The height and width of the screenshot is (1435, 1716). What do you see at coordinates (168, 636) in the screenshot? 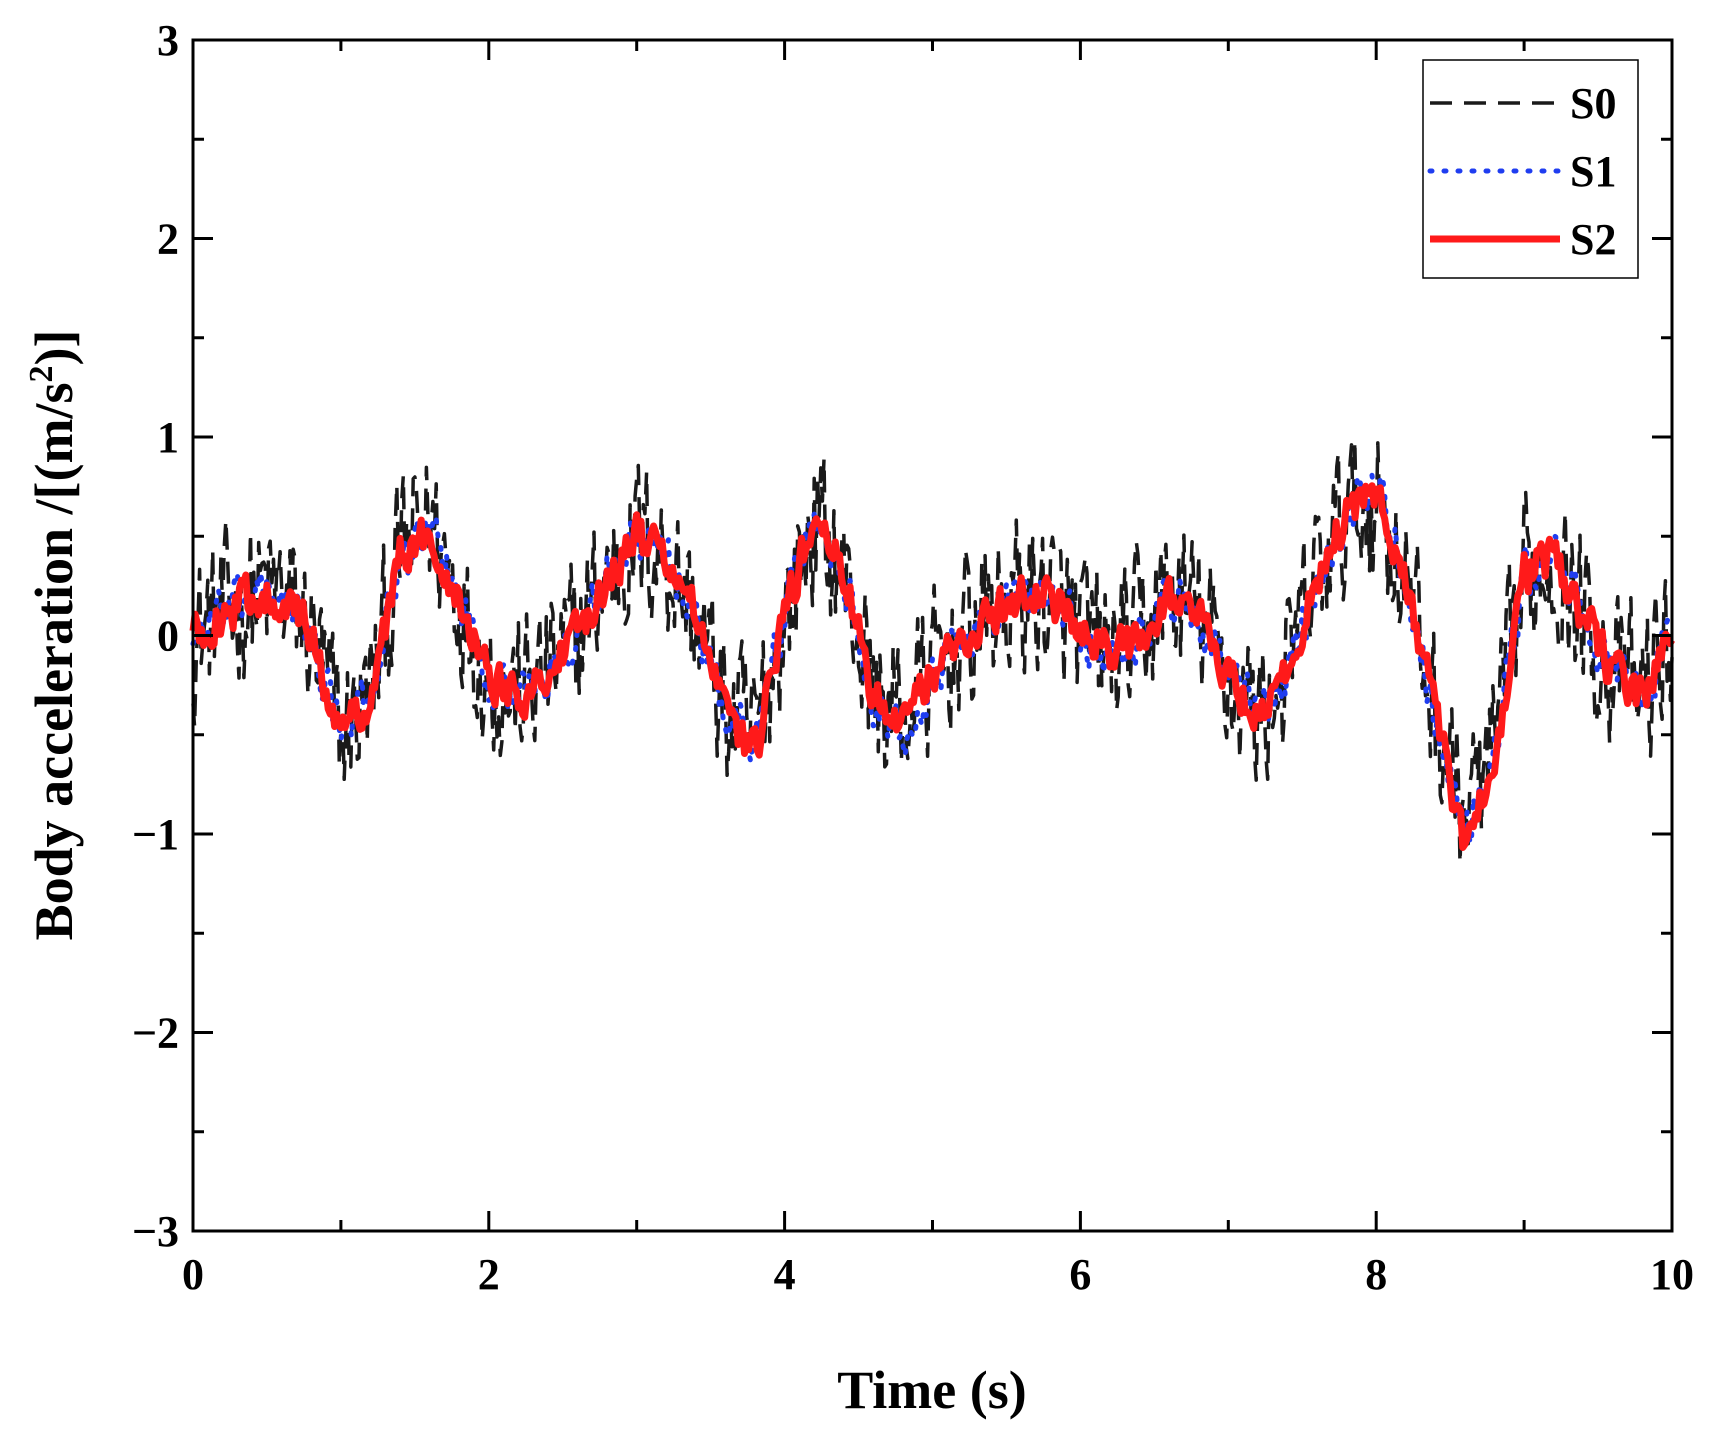
I see `y-tick-label: 0` at bounding box center [168, 636].